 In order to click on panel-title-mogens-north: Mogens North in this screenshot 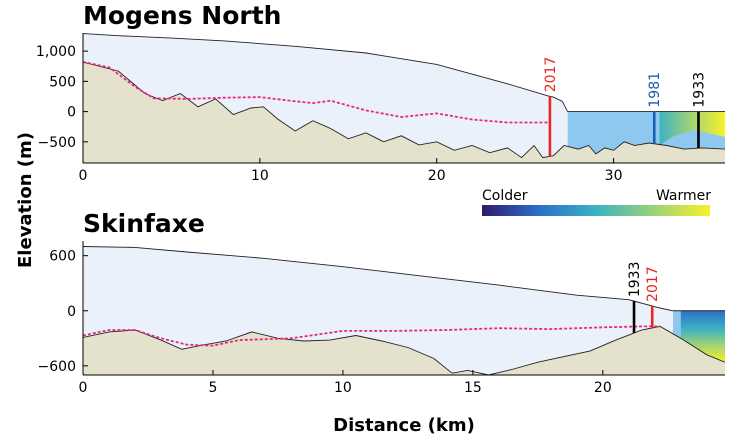, I will do `click(182, 15)`.